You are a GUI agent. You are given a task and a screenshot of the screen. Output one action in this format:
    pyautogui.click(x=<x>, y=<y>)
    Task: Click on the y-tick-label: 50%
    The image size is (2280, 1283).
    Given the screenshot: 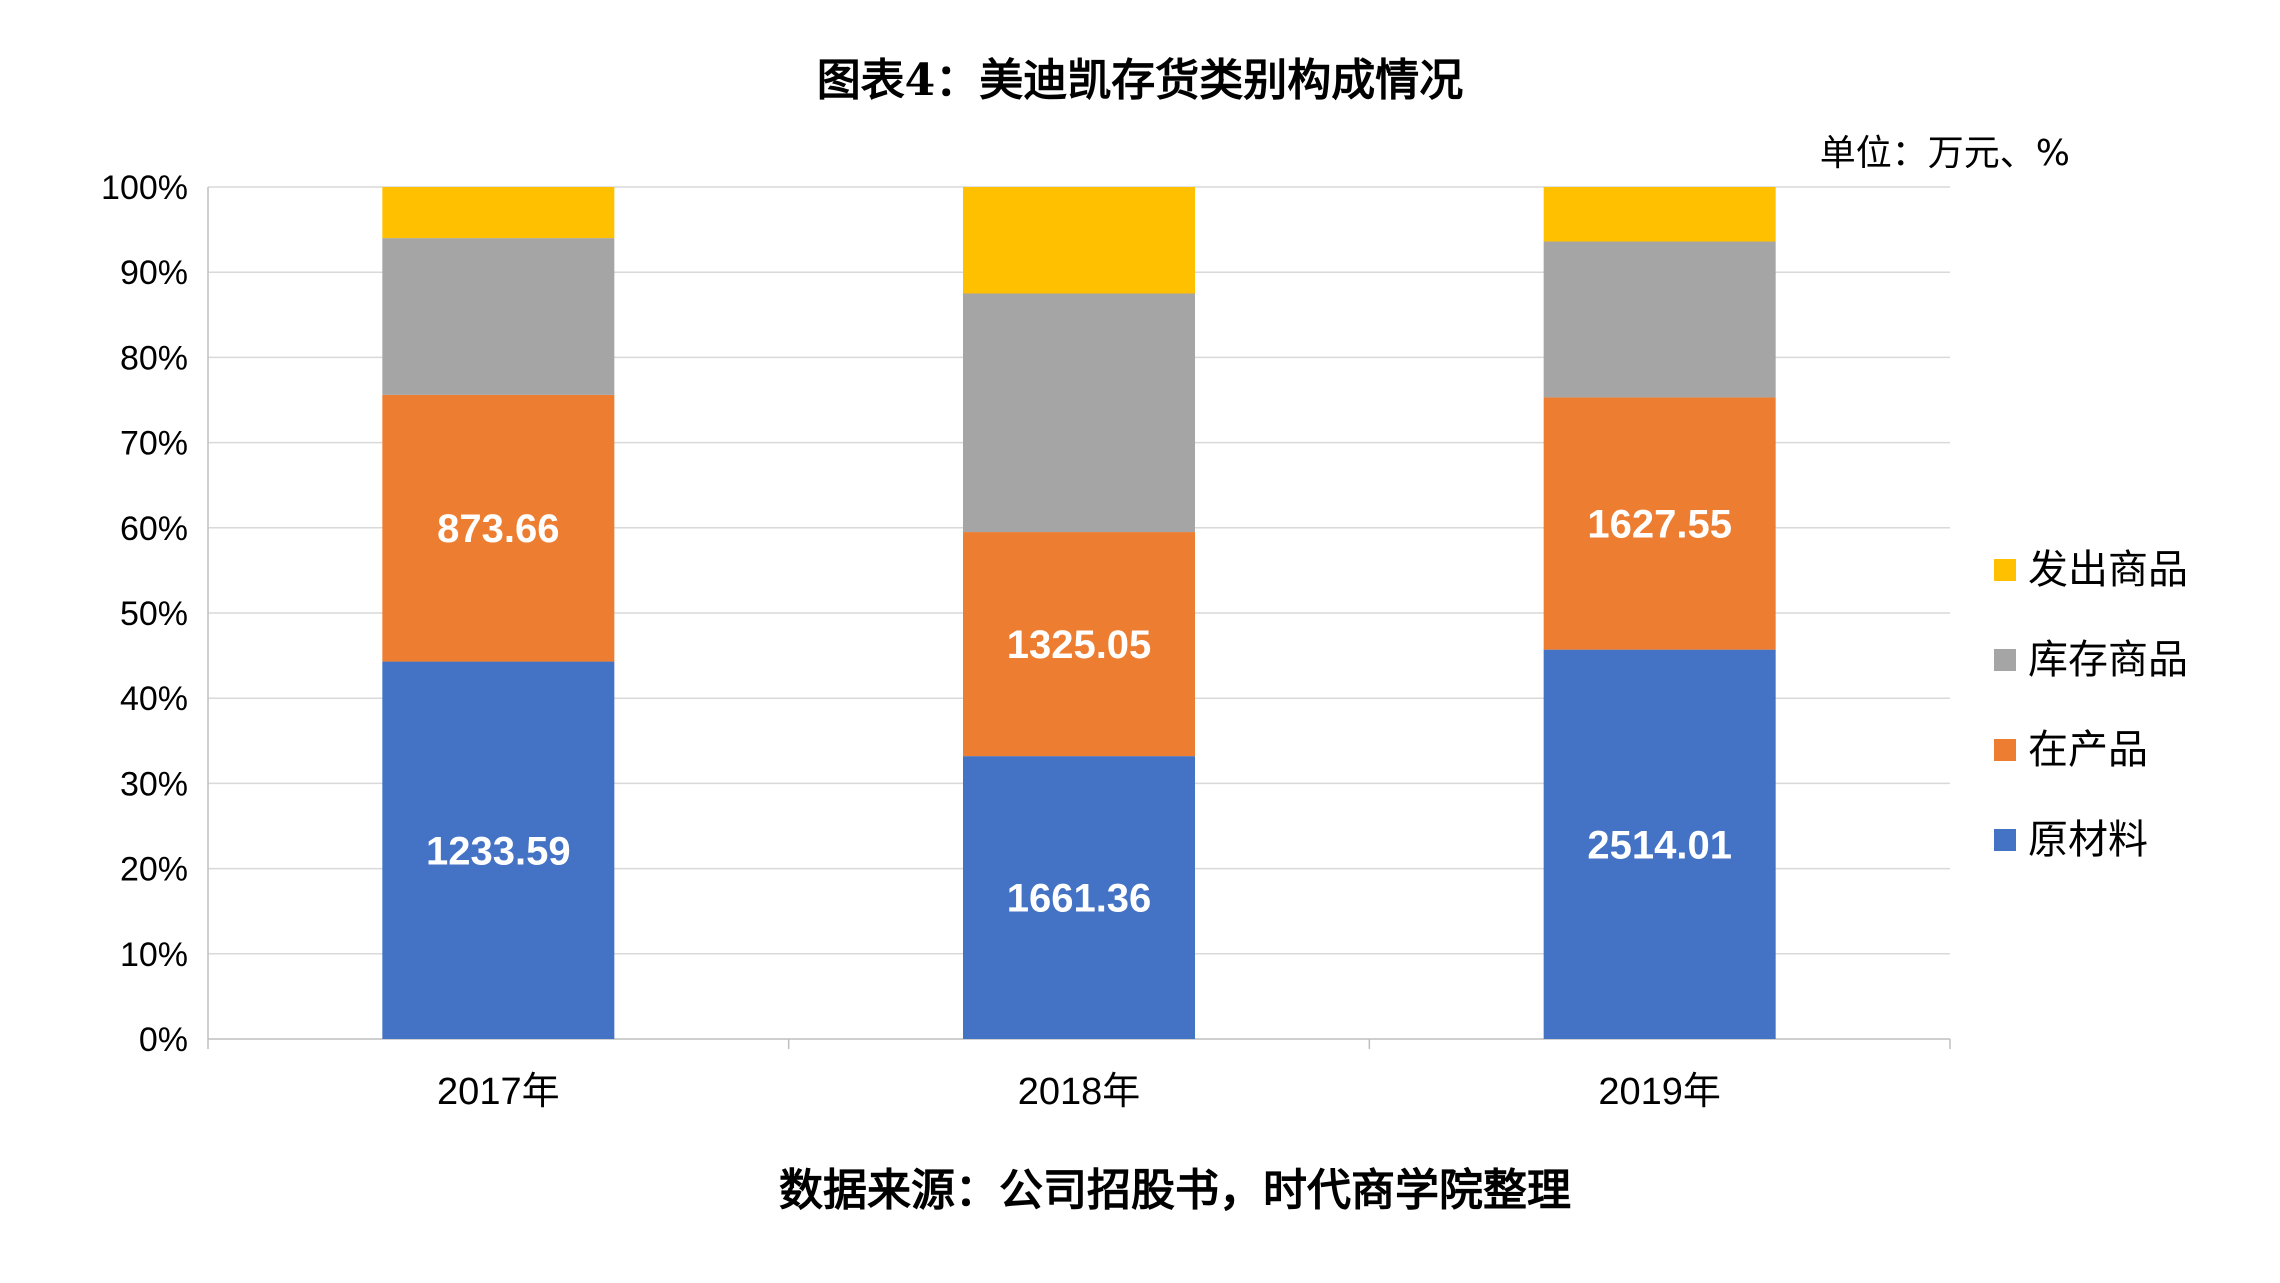 What is the action you would take?
    pyautogui.click(x=154, y=614)
    